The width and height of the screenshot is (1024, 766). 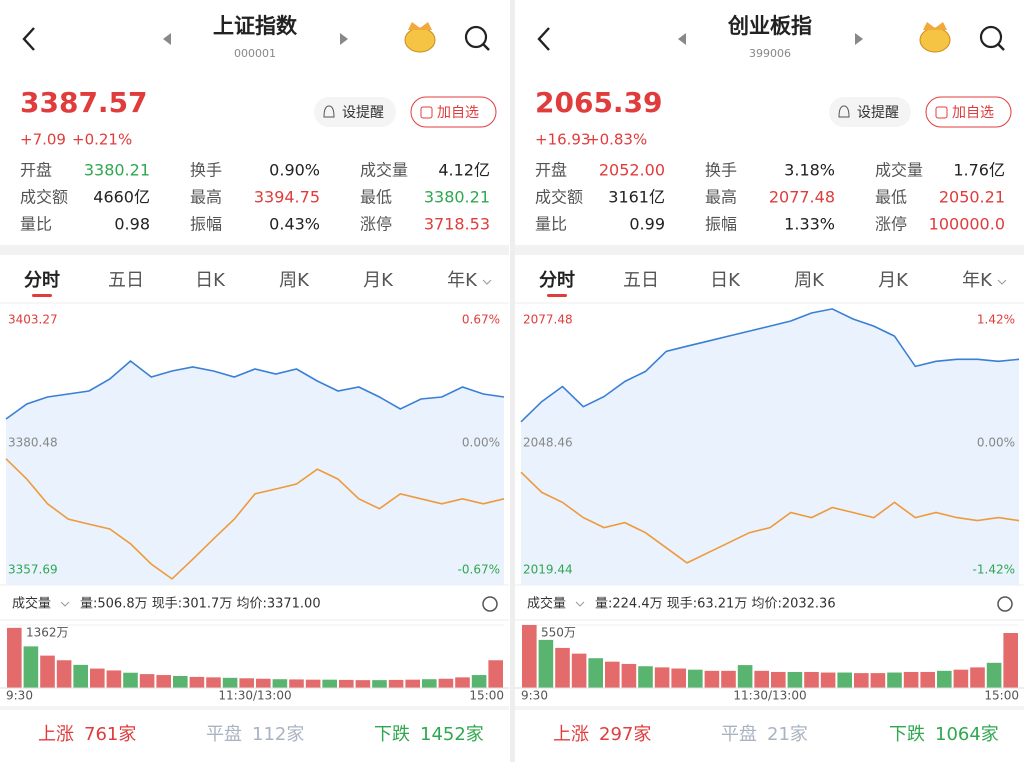 What do you see at coordinates (36, 170) in the screenshot?
I see `stat-label: 开盘` at bounding box center [36, 170].